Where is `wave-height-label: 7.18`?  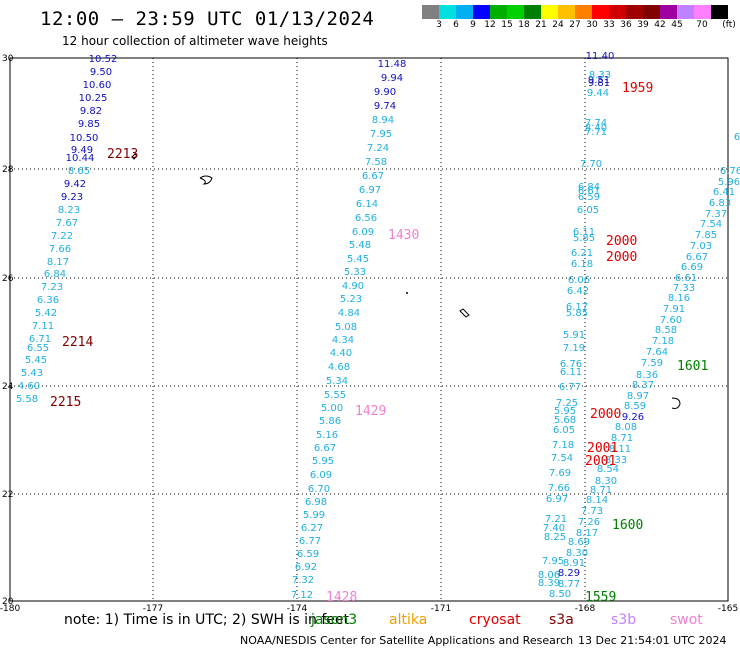 wave-height-label: 7.18 is located at coordinates (663, 341).